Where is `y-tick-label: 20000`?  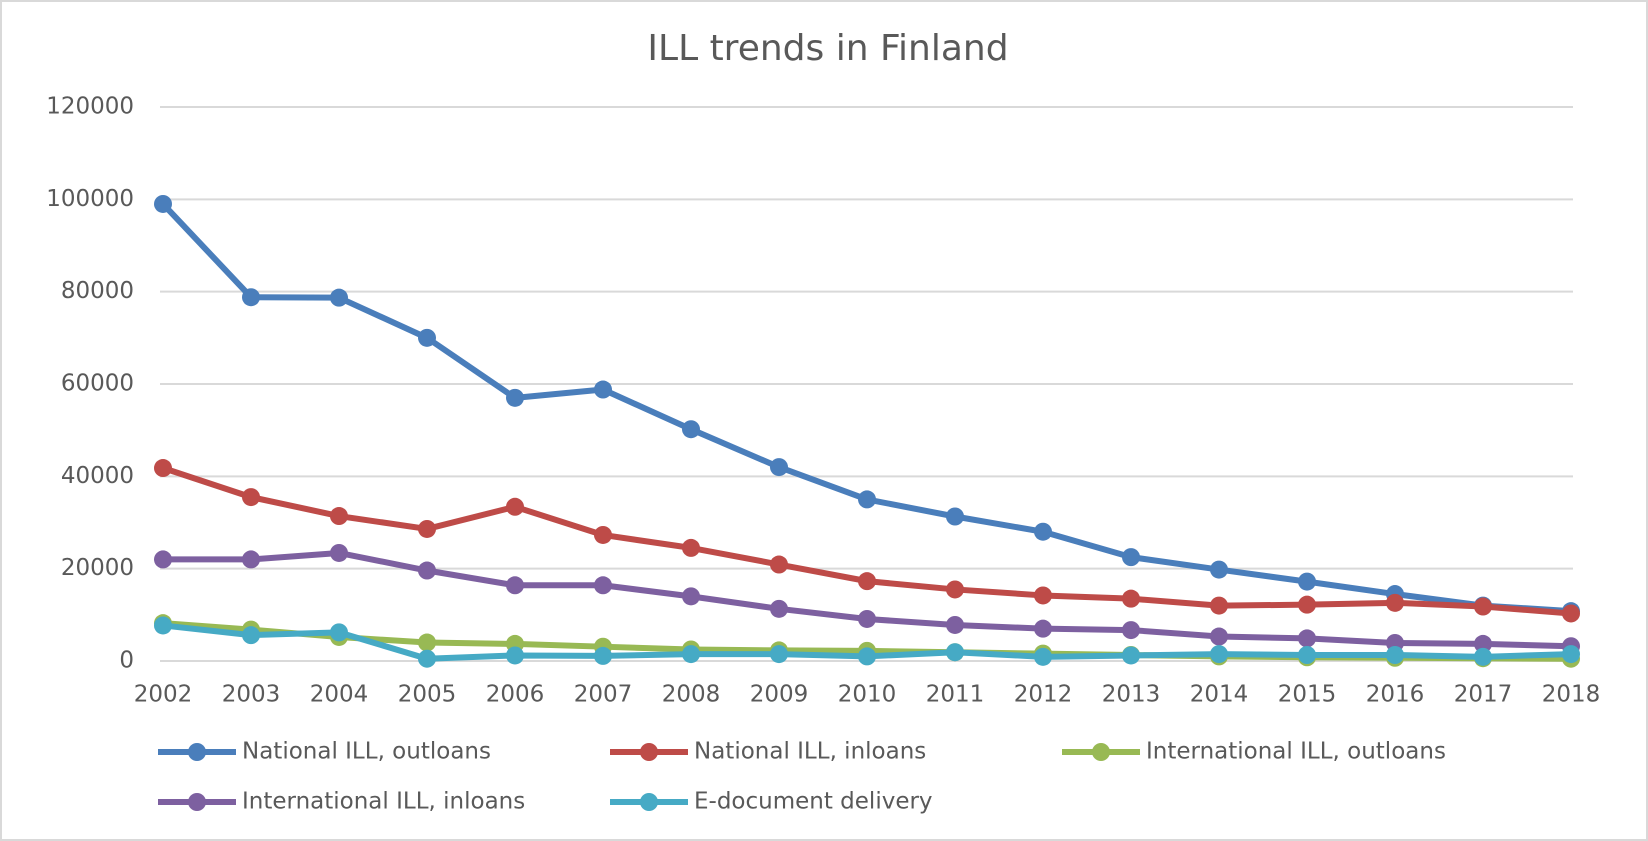
y-tick-label: 20000 is located at coordinates (97, 568).